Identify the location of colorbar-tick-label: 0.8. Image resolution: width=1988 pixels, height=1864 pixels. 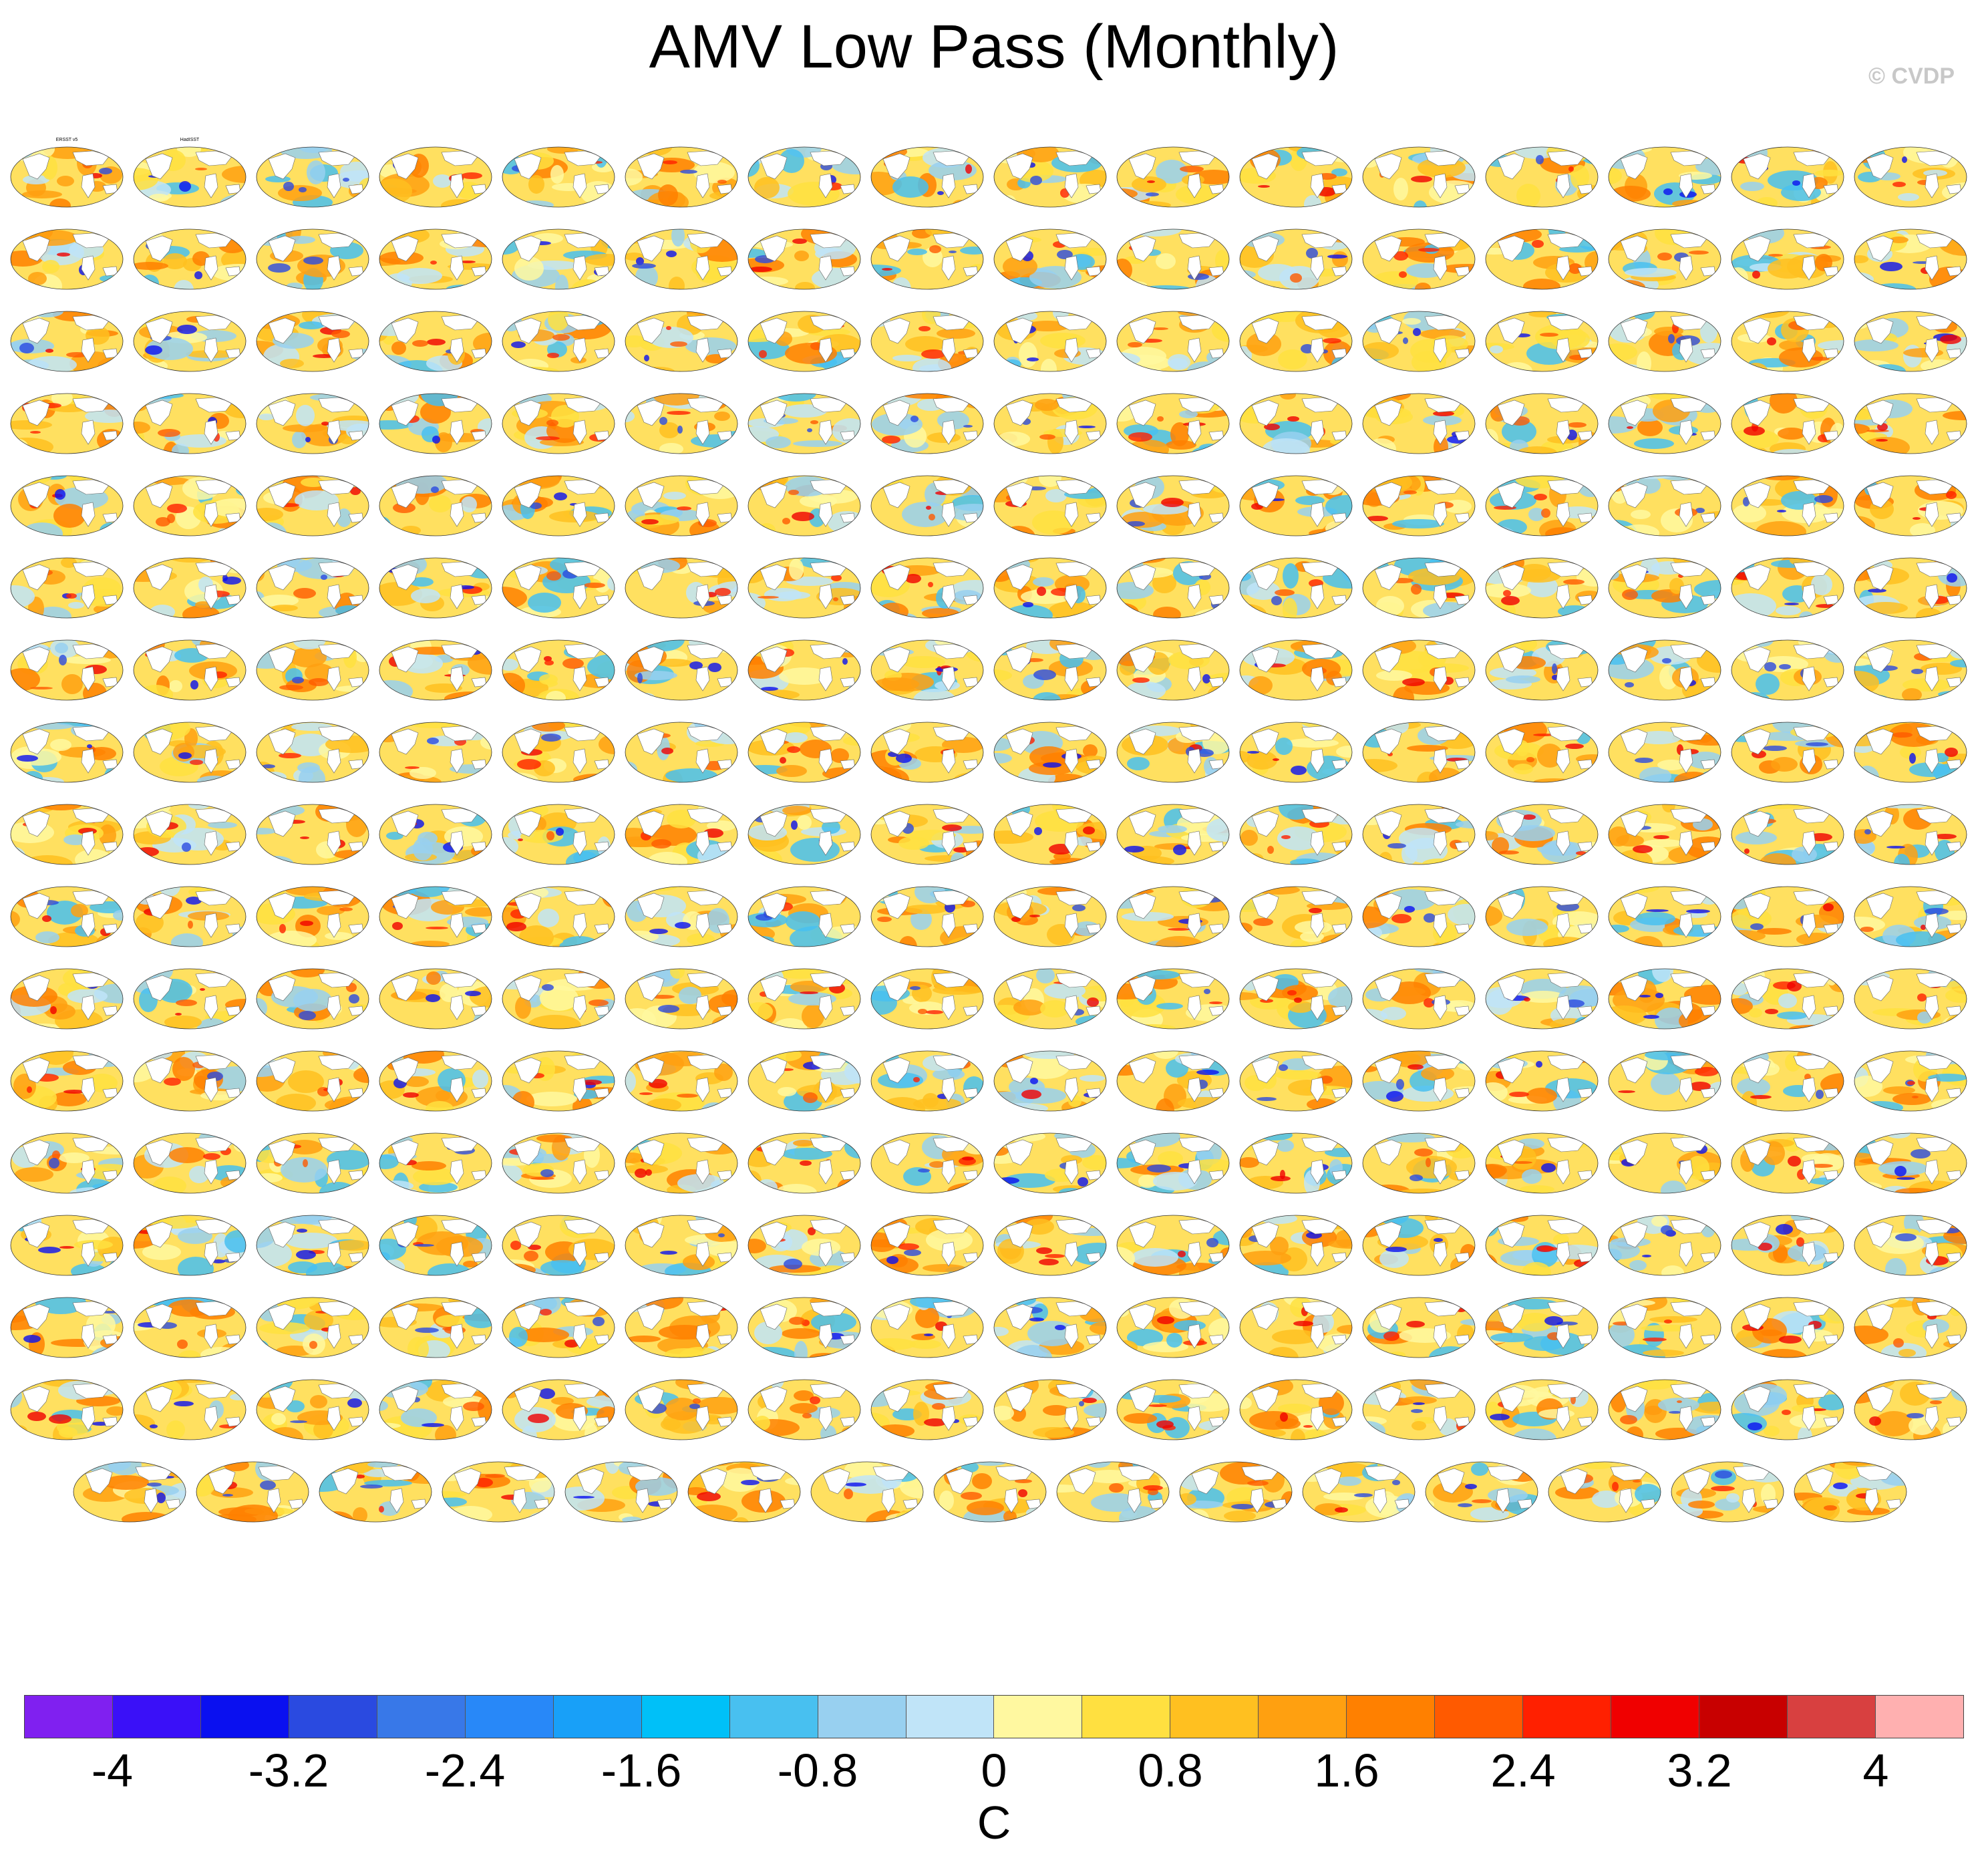
(1170, 1770).